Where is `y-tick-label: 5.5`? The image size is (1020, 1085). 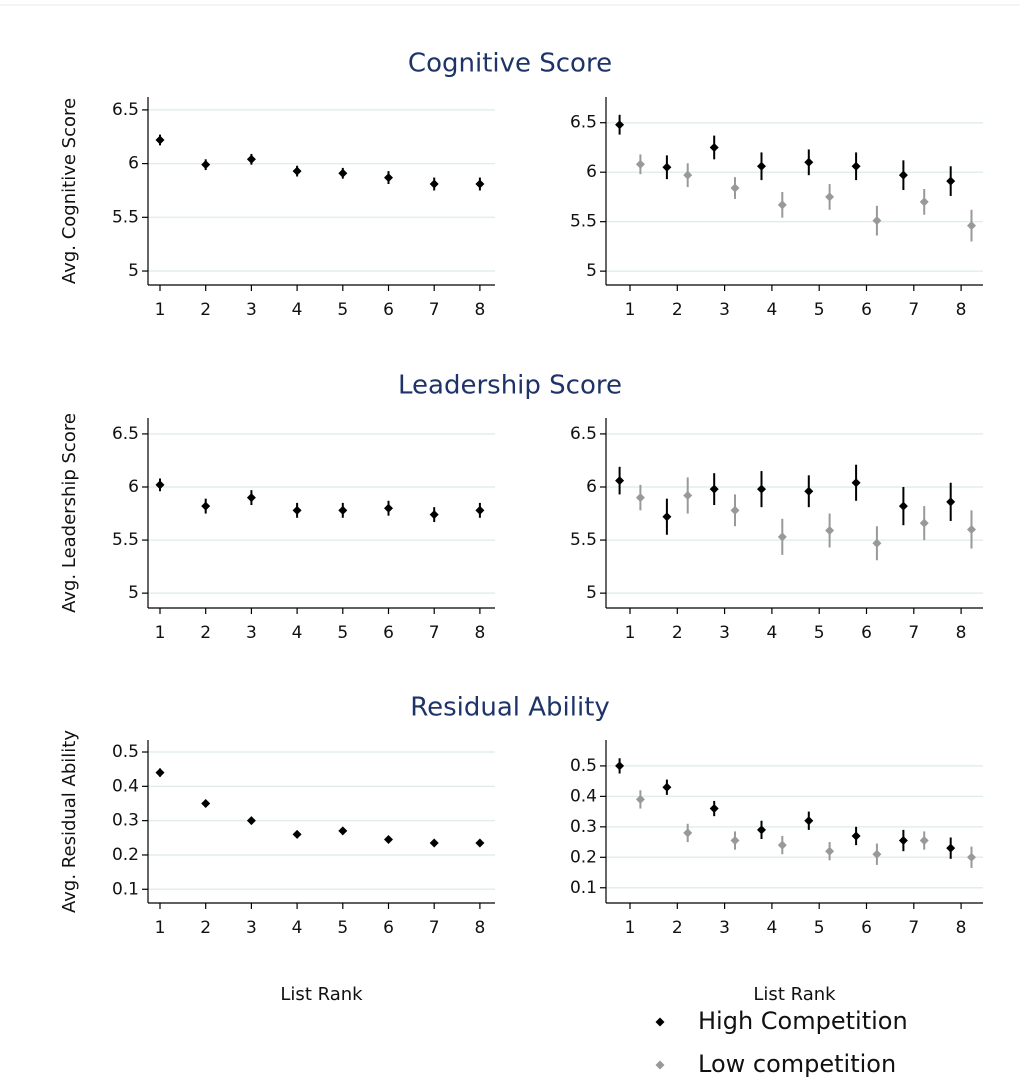
y-tick-label: 5.5 is located at coordinates (583, 540).